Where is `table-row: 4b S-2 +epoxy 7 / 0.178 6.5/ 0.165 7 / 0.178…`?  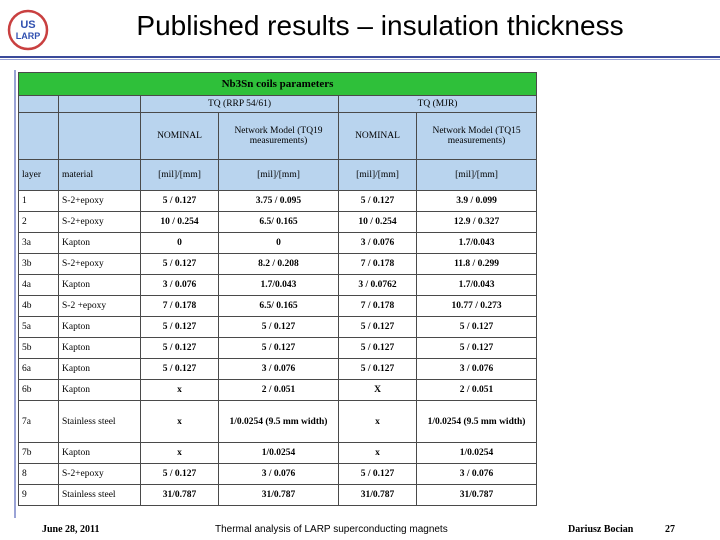 table-row: 4b S-2 +epoxy 7 / 0.178 6.5/ 0.165 7 / 0.178… is located at coordinates (278, 306).